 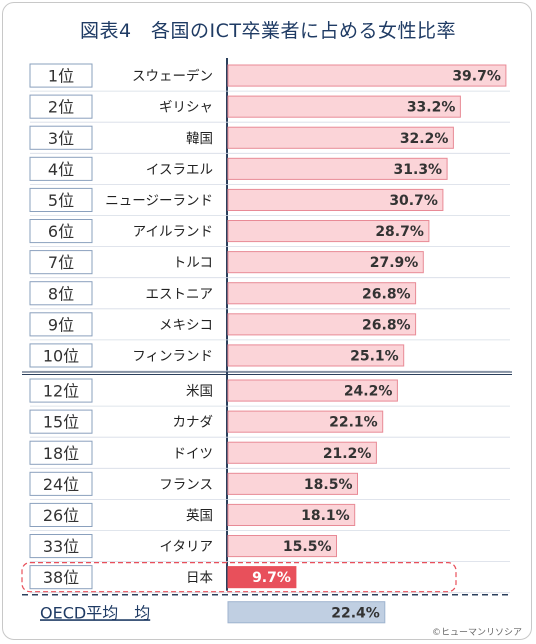 I want to click on japan-highlight-box, so click(x=239, y=577).